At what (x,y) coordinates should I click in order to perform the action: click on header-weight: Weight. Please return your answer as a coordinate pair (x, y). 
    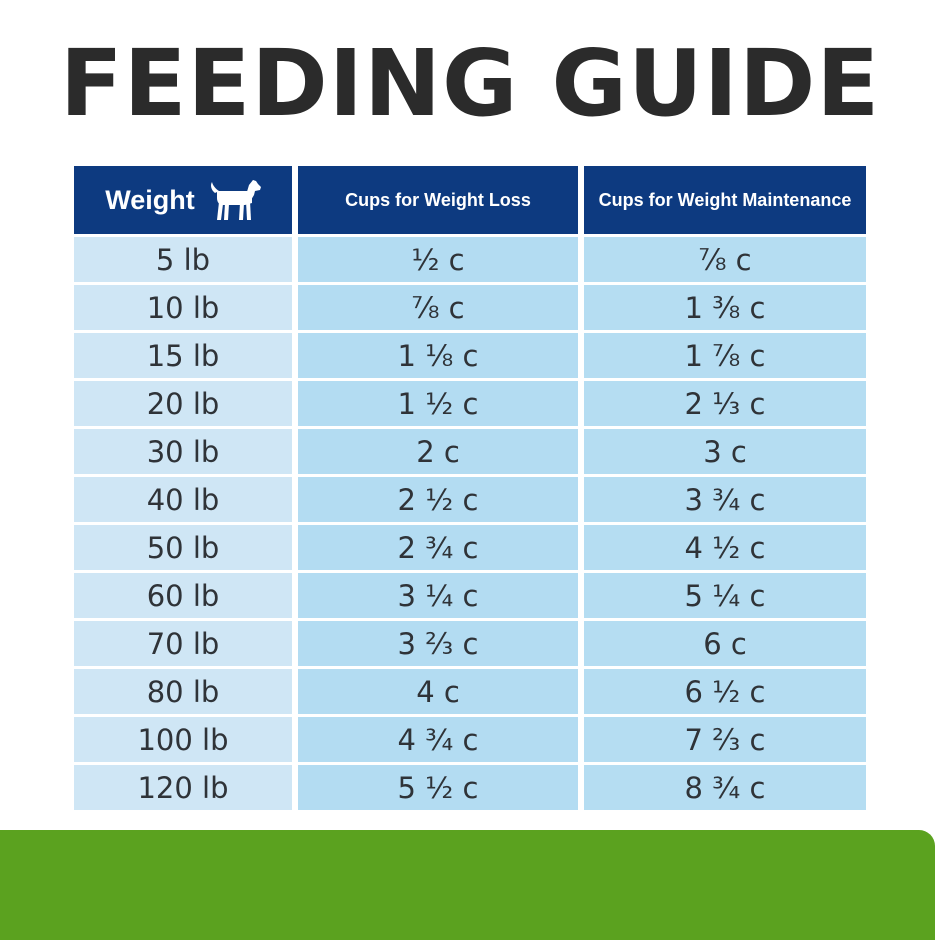
    Looking at the image, I should click on (183, 200).